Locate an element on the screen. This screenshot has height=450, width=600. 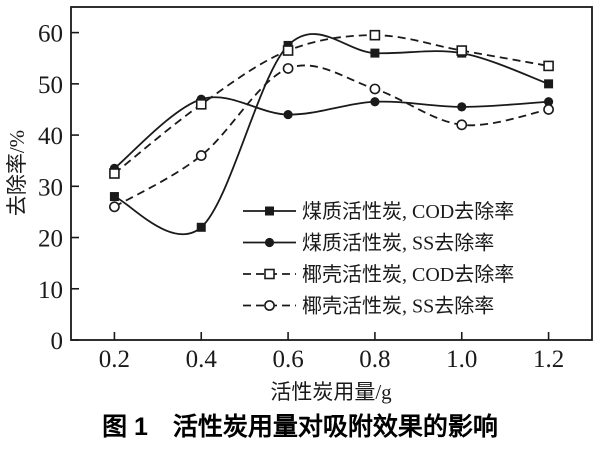
y-tick-label: 60 is located at coordinates (50, 34).